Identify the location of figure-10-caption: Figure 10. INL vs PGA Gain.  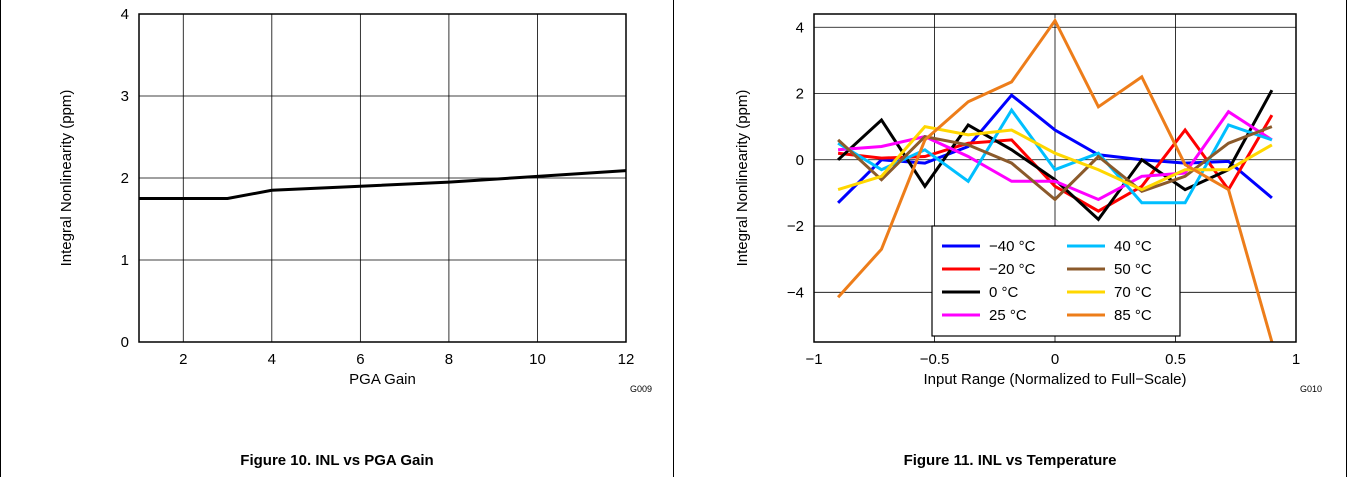
(337, 460).